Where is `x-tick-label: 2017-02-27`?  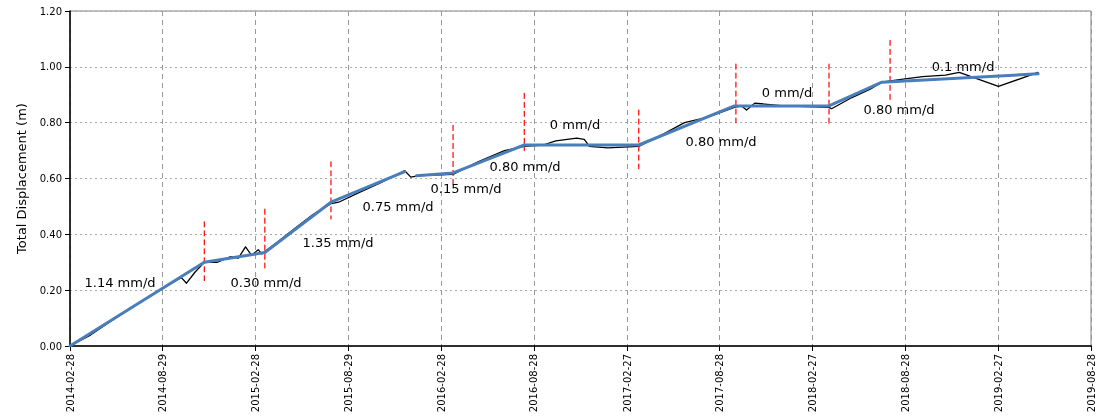 x-tick-label: 2017-02-27 is located at coordinates (627, 383).